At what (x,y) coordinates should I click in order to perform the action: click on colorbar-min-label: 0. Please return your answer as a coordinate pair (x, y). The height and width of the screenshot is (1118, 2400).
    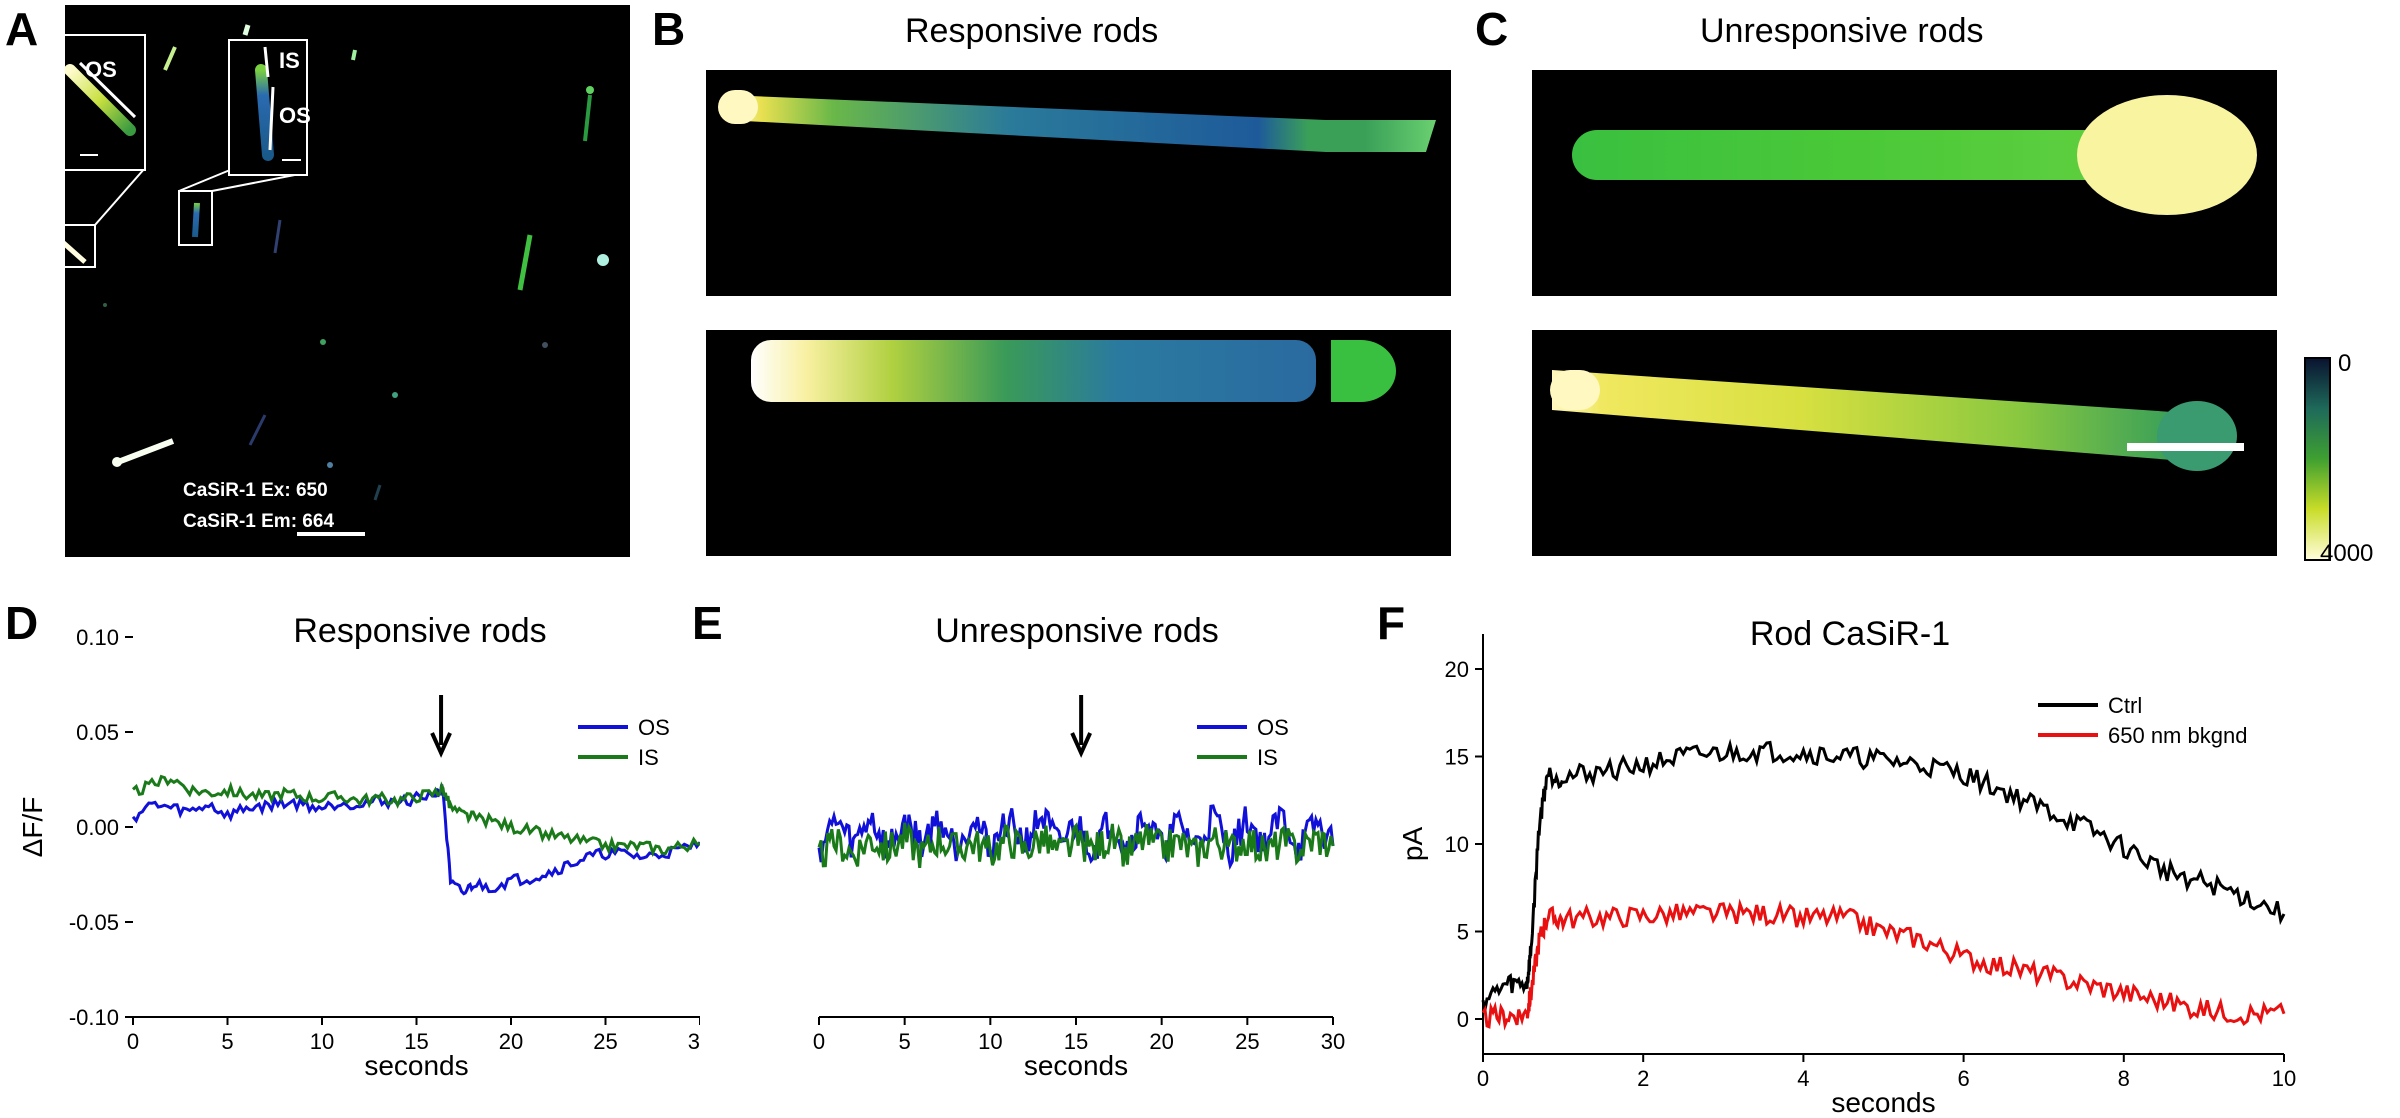
    Looking at the image, I should click on (2345, 363).